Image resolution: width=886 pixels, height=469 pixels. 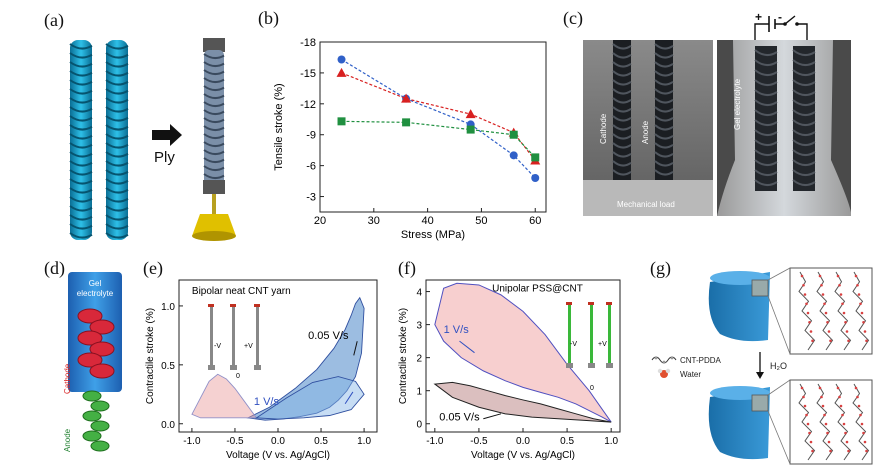 I want to click on inset-f-yarns: -V +V 0, so click(x=589, y=347).